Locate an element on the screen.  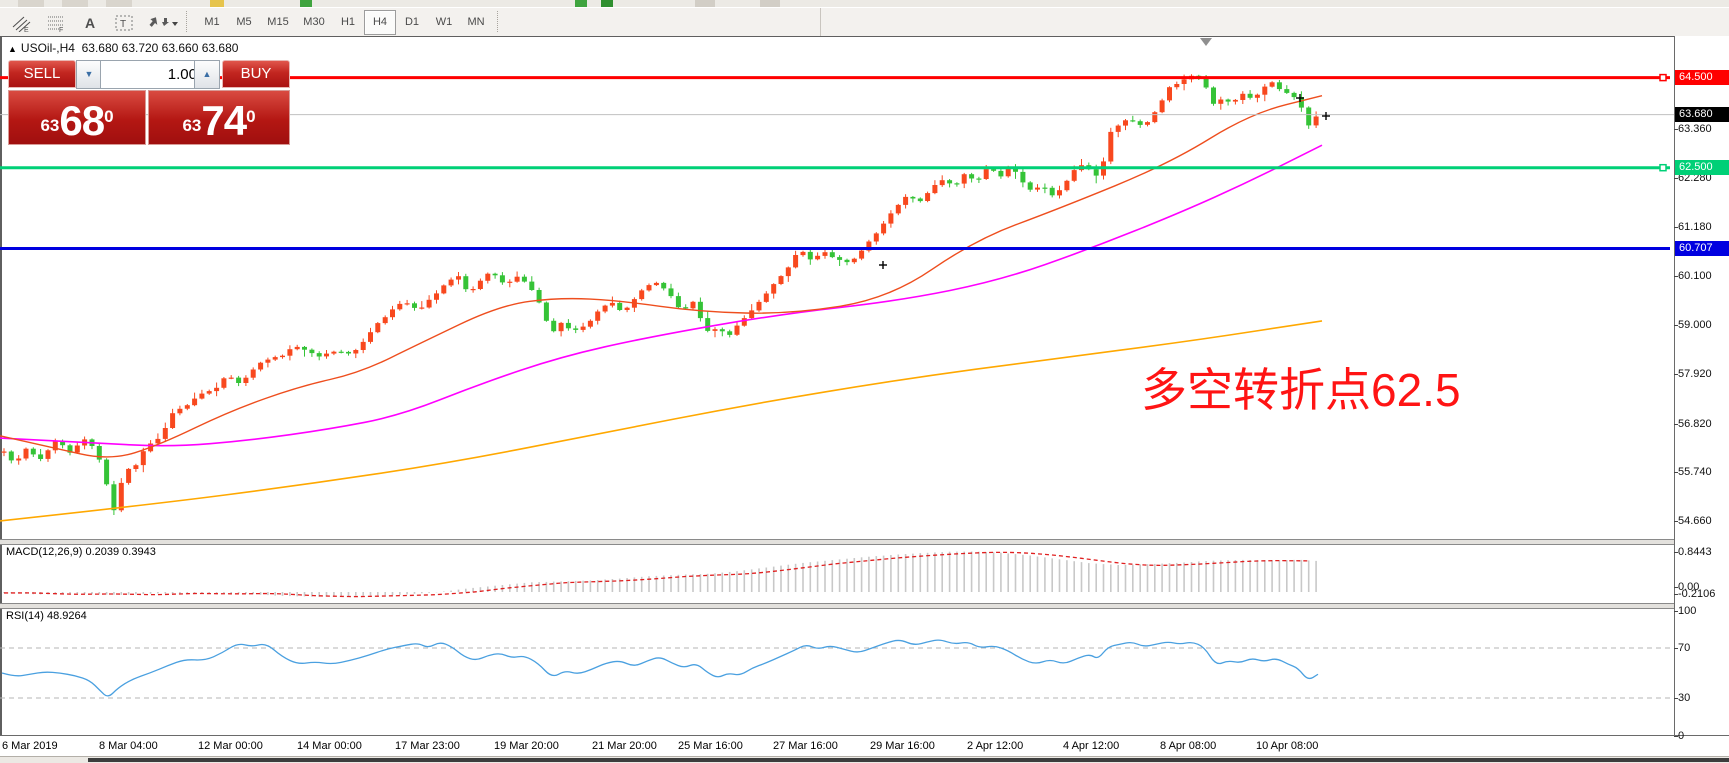
time-label: 21 Mar 20:00 is located at coordinates (624, 746).